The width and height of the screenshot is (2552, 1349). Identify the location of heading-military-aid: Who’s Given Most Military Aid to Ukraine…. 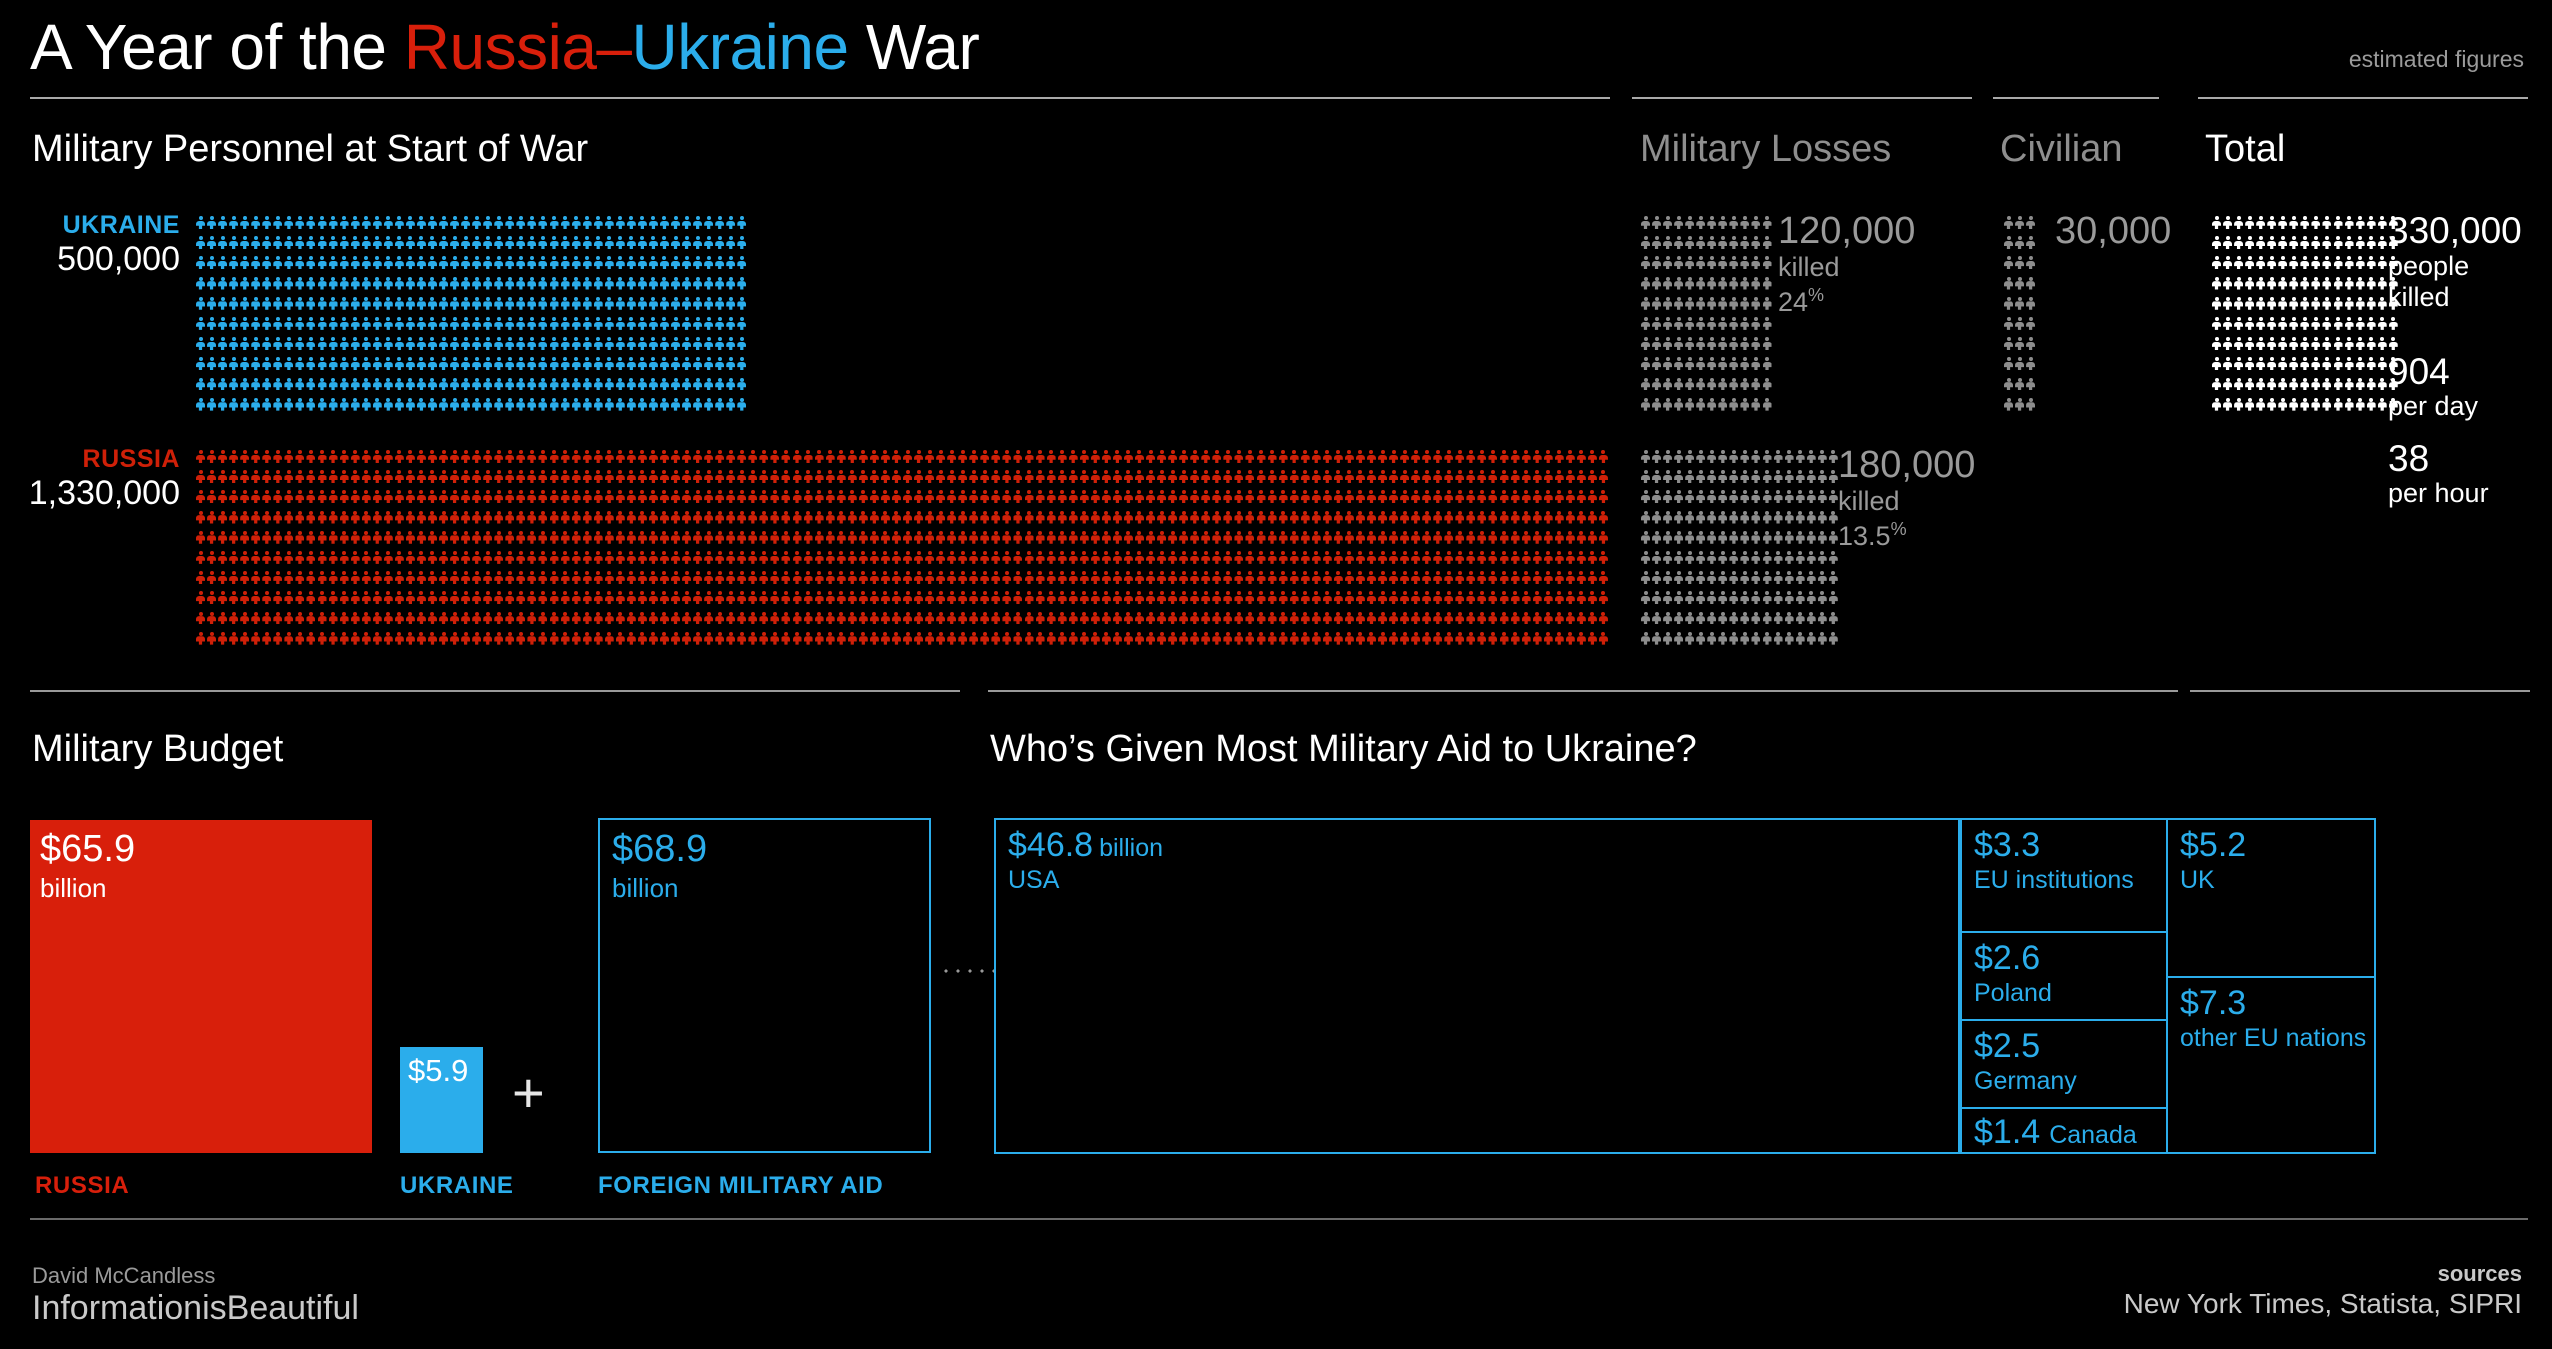
(1343, 749).